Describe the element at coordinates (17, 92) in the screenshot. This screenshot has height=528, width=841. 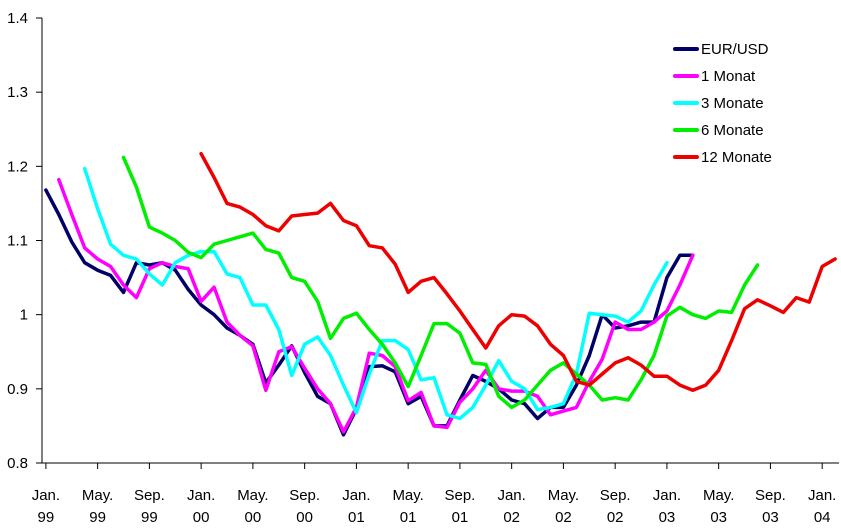
I see `y-tick-label: 1.3` at that location.